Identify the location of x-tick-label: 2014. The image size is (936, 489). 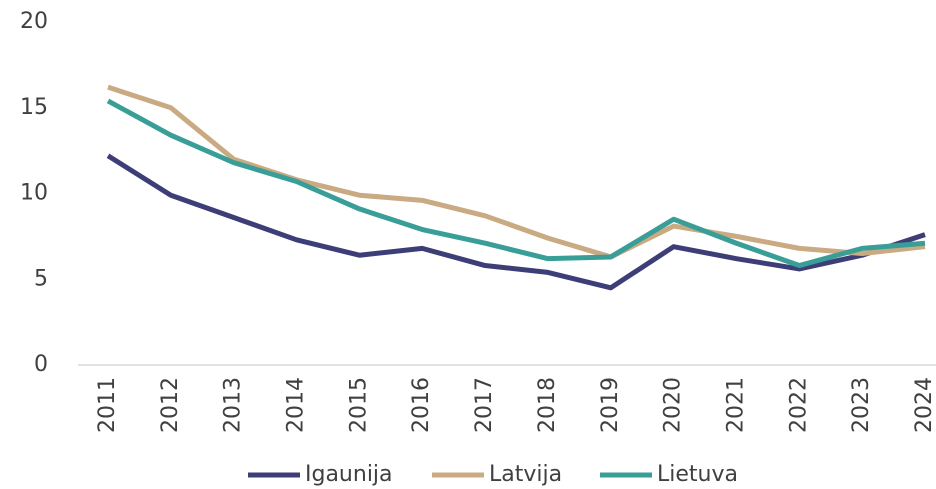
(296, 405).